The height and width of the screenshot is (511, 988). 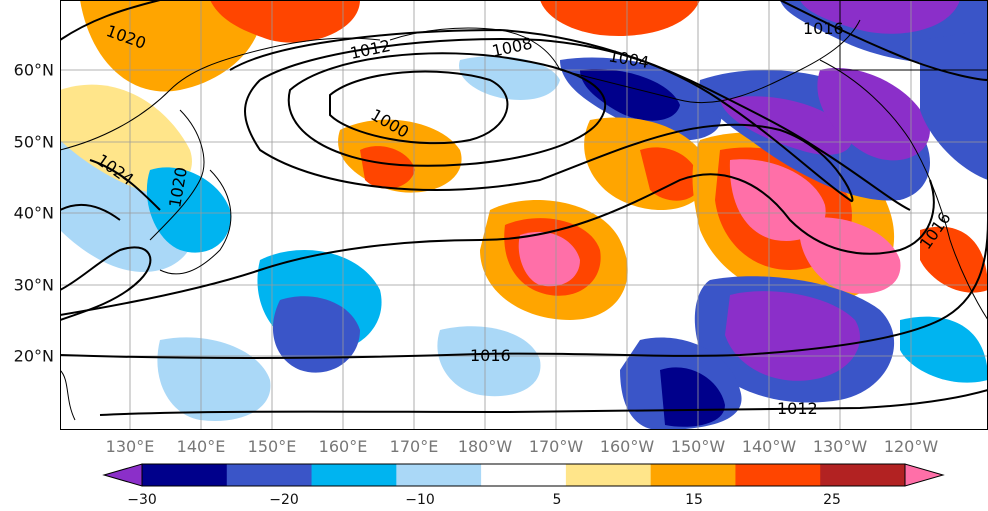 What do you see at coordinates (130, 446) in the screenshot?
I see `longitude-label: 130°E` at bounding box center [130, 446].